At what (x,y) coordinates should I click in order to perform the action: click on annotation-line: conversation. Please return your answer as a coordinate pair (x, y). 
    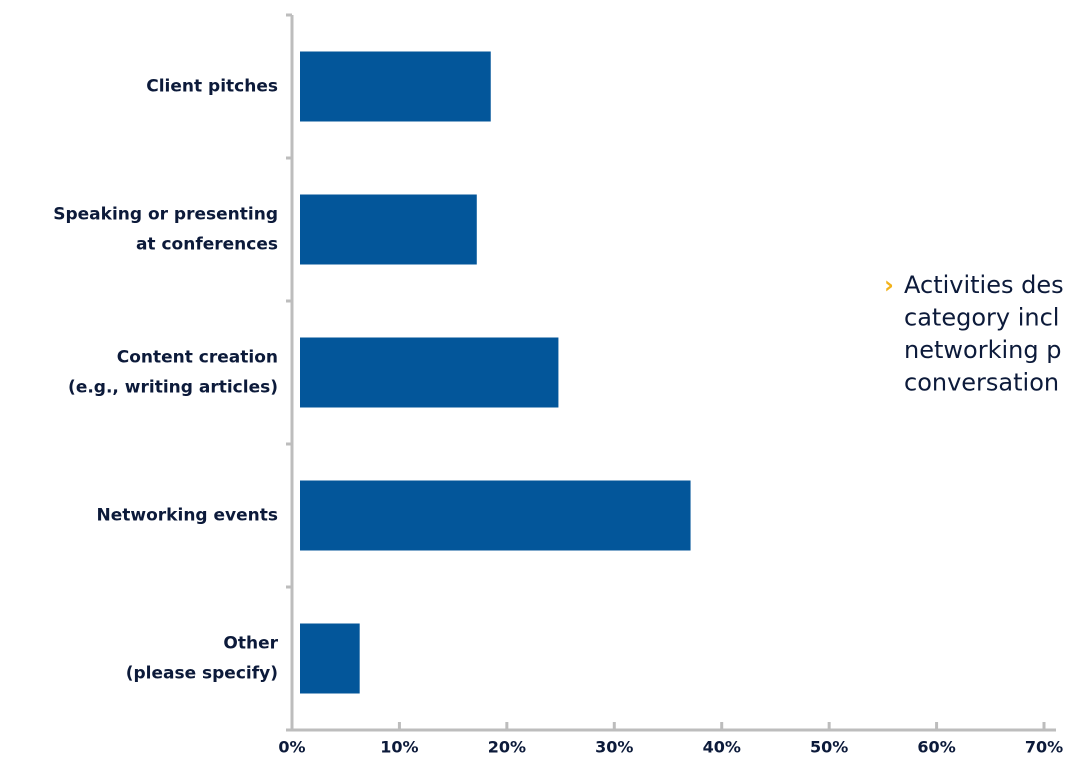
    Looking at the image, I should click on (981, 383).